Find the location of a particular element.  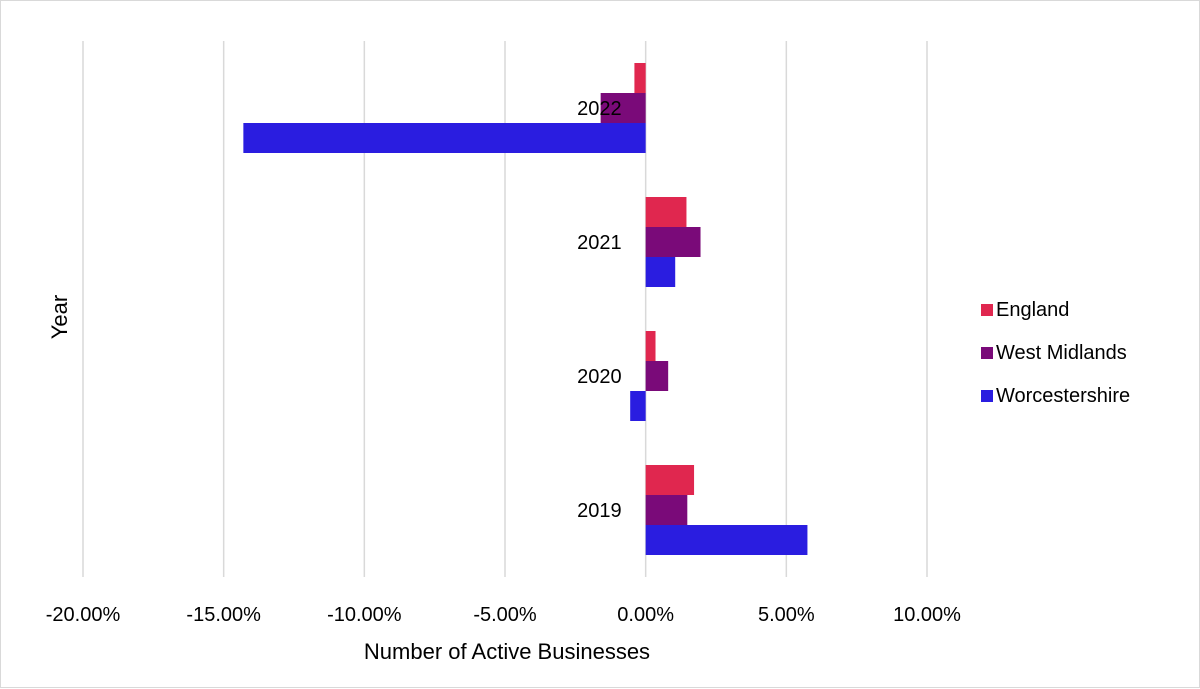

x-tick-label: 0.00% is located at coordinates (645, 615).